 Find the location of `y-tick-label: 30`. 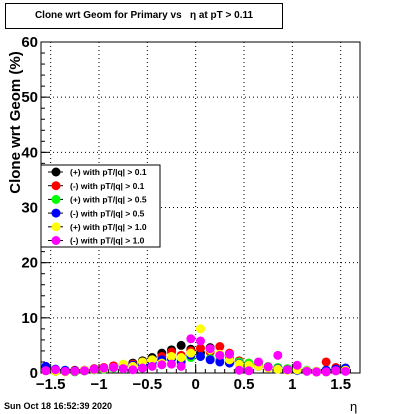

y-tick-label: 30 is located at coordinates (29, 208).